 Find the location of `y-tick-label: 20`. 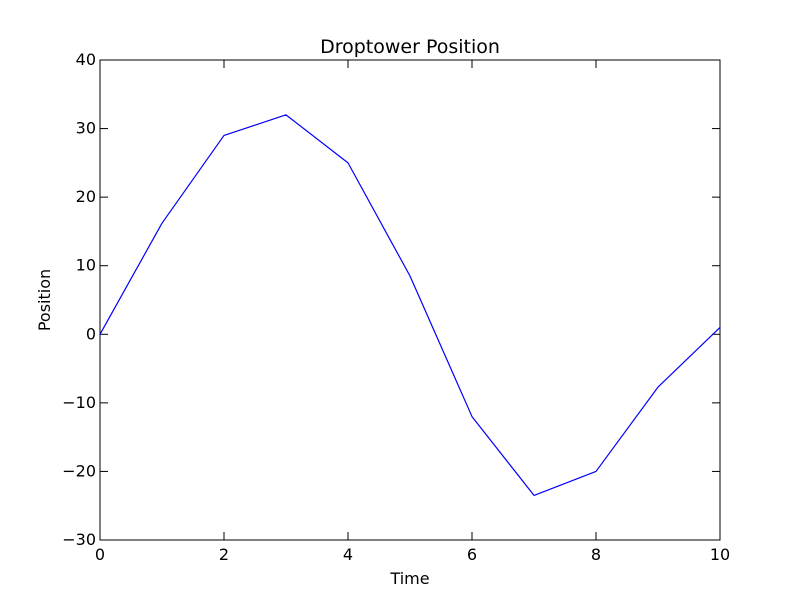

y-tick-label: 20 is located at coordinates (86, 196).